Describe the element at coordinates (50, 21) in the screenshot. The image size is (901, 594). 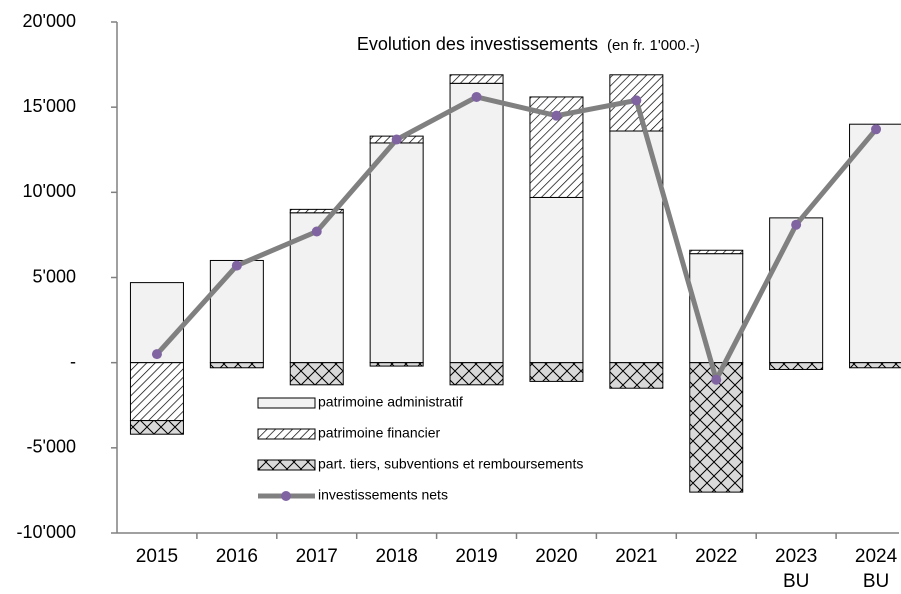
I see `y-tick-label: 20'000` at that location.